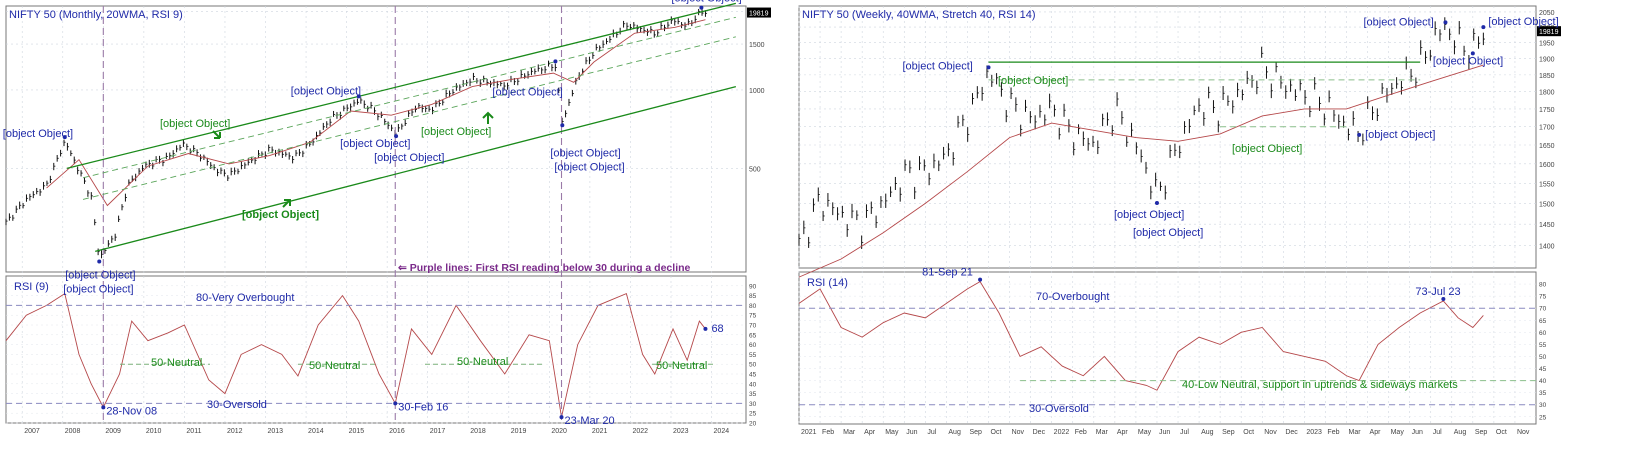 This screenshot has width=1632, height=457. Describe the element at coordinates (753, 394) in the screenshot. I see `rsi-tick-label: 35` at that location.